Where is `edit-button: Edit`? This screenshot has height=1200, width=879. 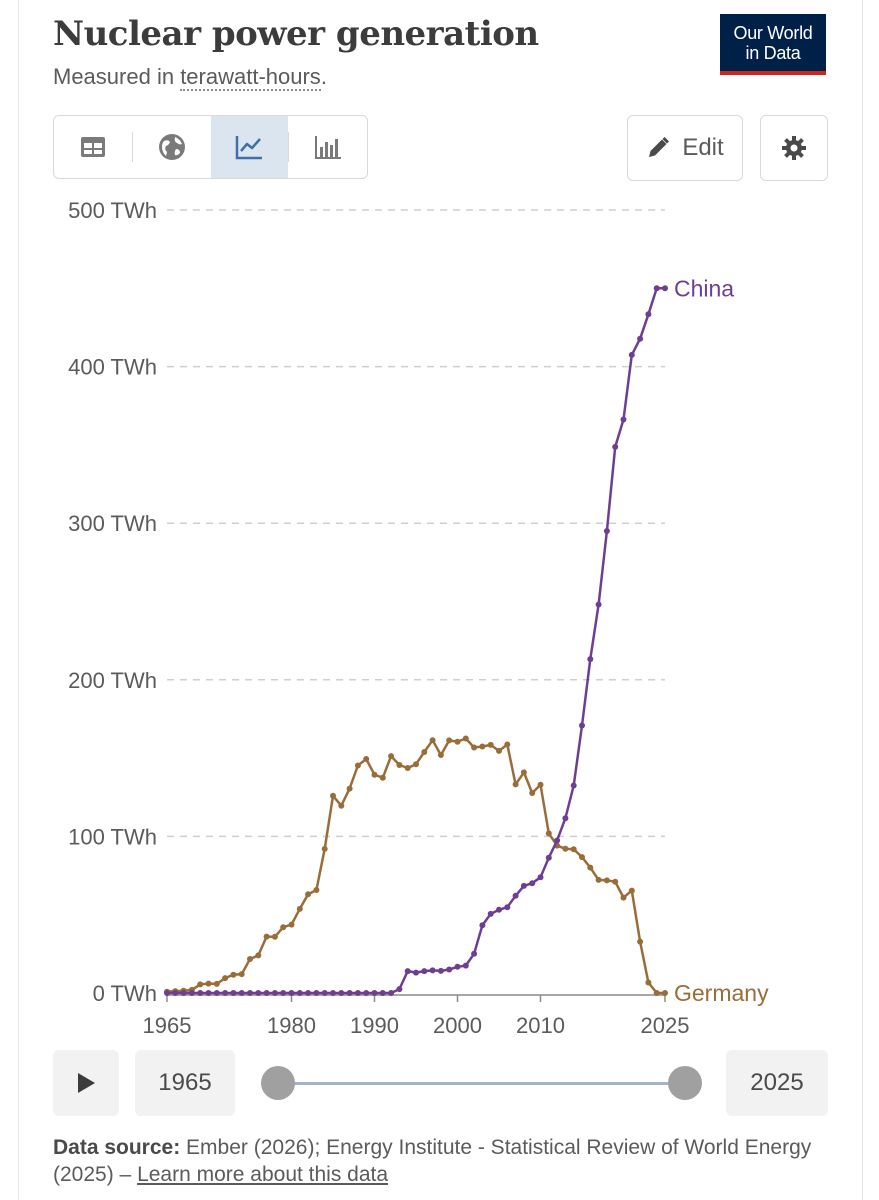 edit-button: Edit is located at coordinates (685, 148).